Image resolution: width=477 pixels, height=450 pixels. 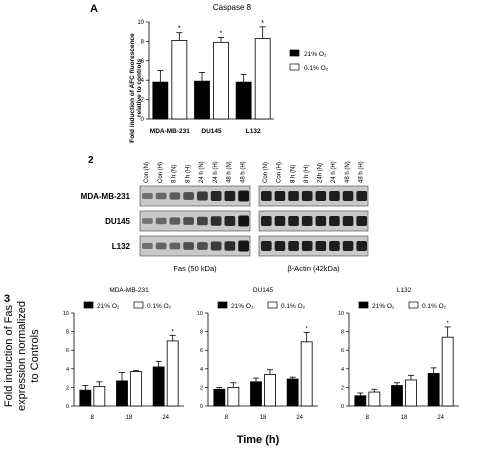 What do you see at coordinates (258, 440) in the screenshot?
I see `panel-c-xlabel: Time (h)` at bounding box center [258, 440].